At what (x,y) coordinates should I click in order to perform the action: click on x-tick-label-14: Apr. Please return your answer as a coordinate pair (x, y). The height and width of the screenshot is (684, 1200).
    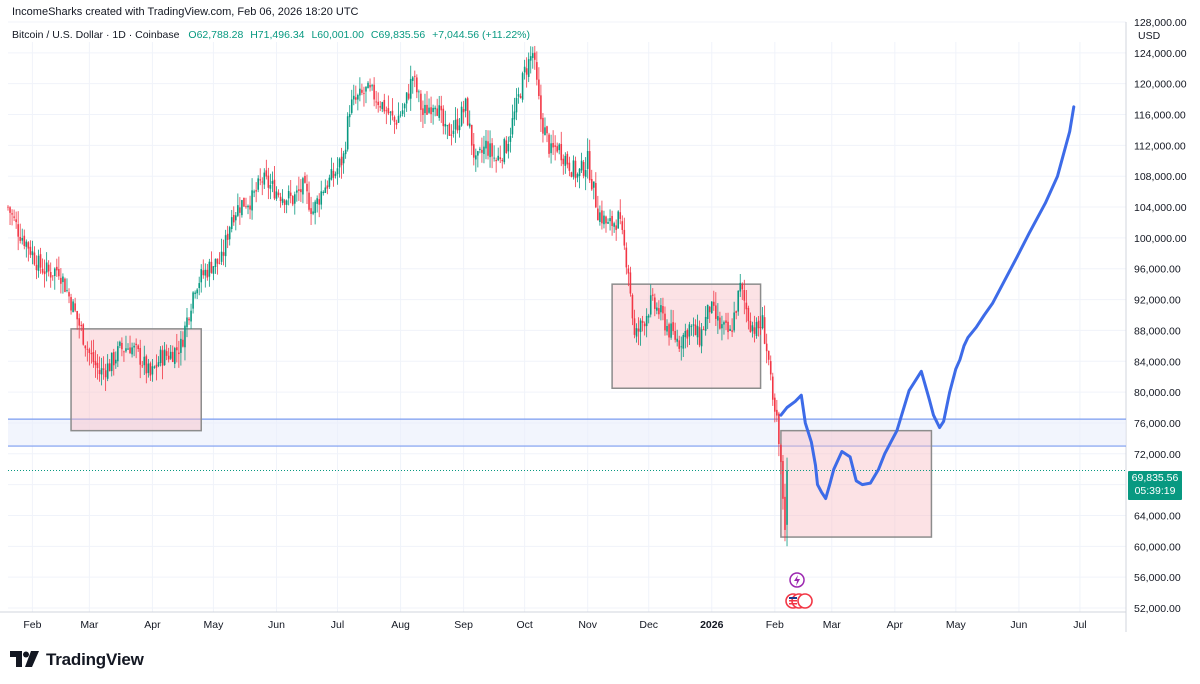
    Looking at the image, I should click on (895, 625).